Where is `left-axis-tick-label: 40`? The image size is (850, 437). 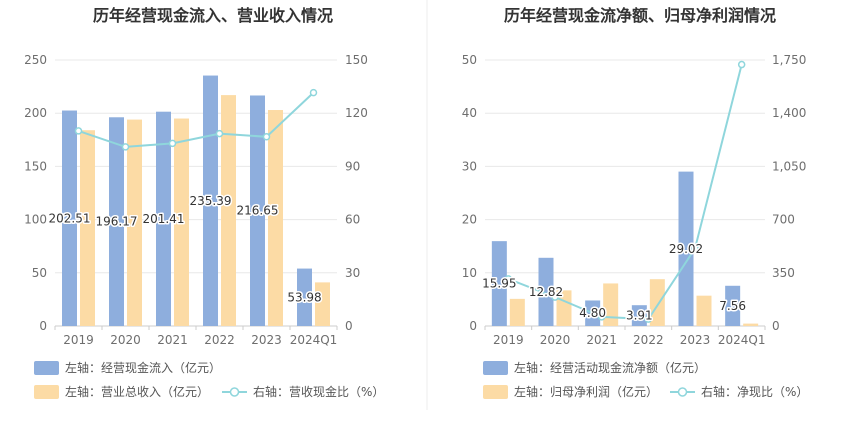
left-axis-tick-label: 40 is located at coordinates (469, 113).